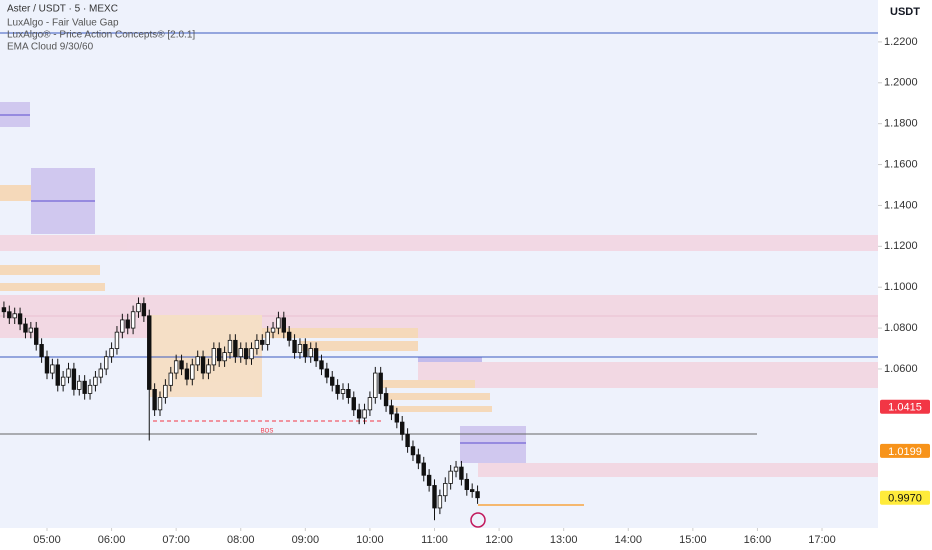  Describe the element at coordinates (901, 246) in the screenshot. I see `y-tick-label: 1.1200` at that location.